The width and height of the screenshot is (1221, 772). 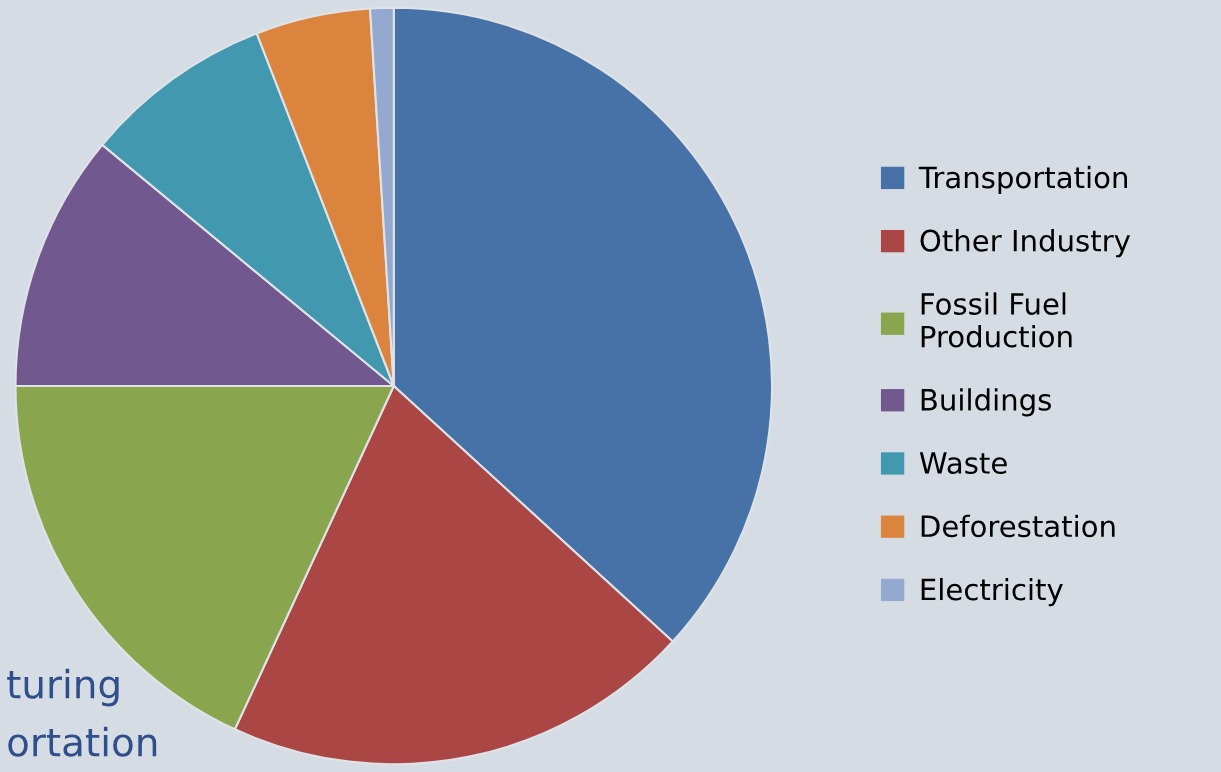 What do you see at coordinates (992, 592) in the screenshot?
I see `legend-label: Electricity` at bounding box center [992, 592].